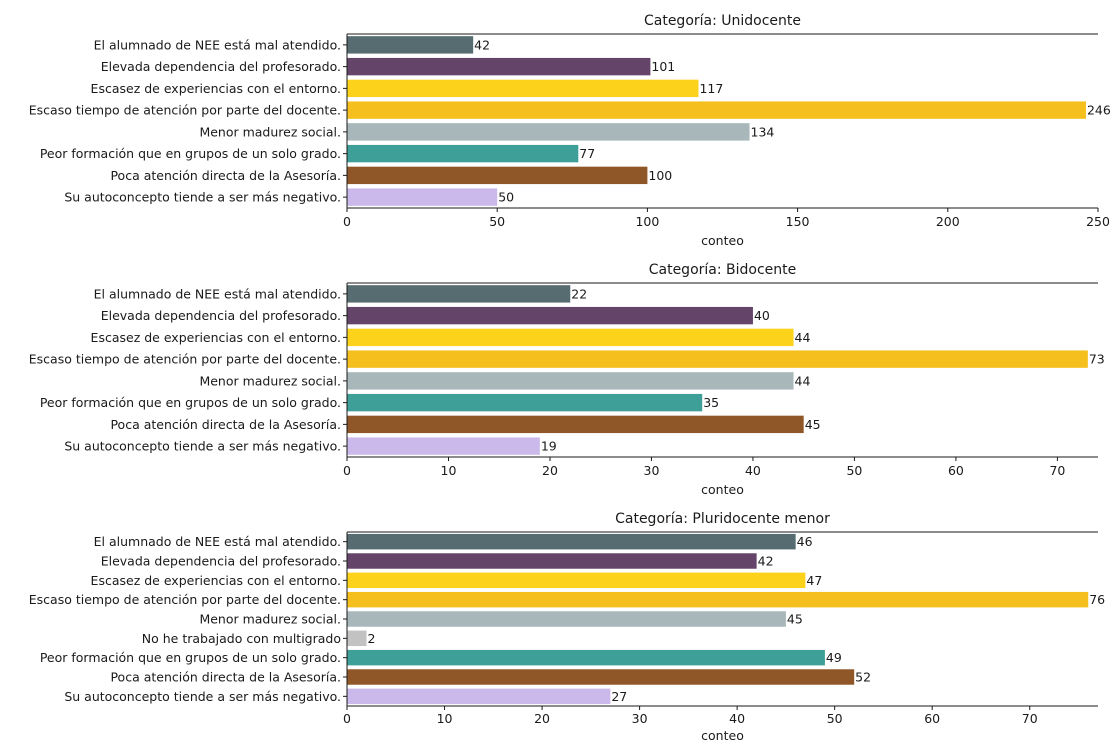 The image size is (1110, 742). Describe the element at coordinates (1098, 221) in the screenshot. I see `x-tick-label: 250` at that location.